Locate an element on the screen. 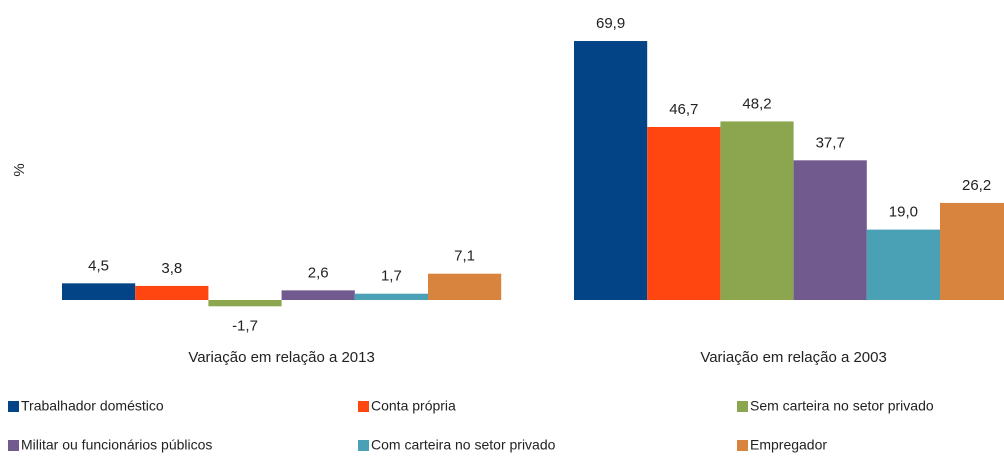 The width and height of the screenshot is (1004, 457). legend-label: Empregador is located at coordinates (788, 445).